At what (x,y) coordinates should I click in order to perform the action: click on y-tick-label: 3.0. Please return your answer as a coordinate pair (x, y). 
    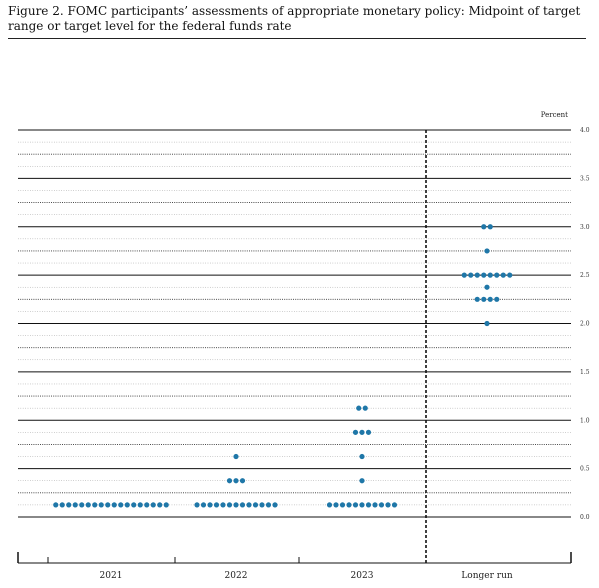
    Looking at the image, I should click on (585, 227).